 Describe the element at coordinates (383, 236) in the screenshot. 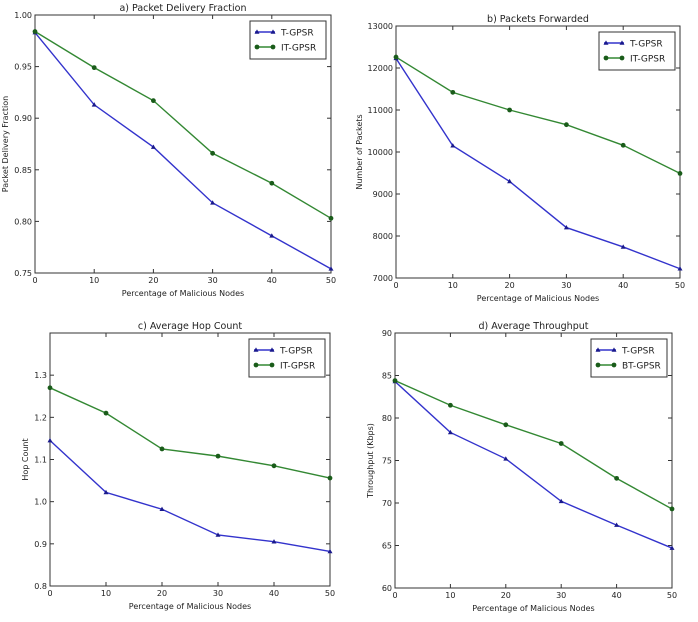

I see `y-tick-label: 8000` at that location.